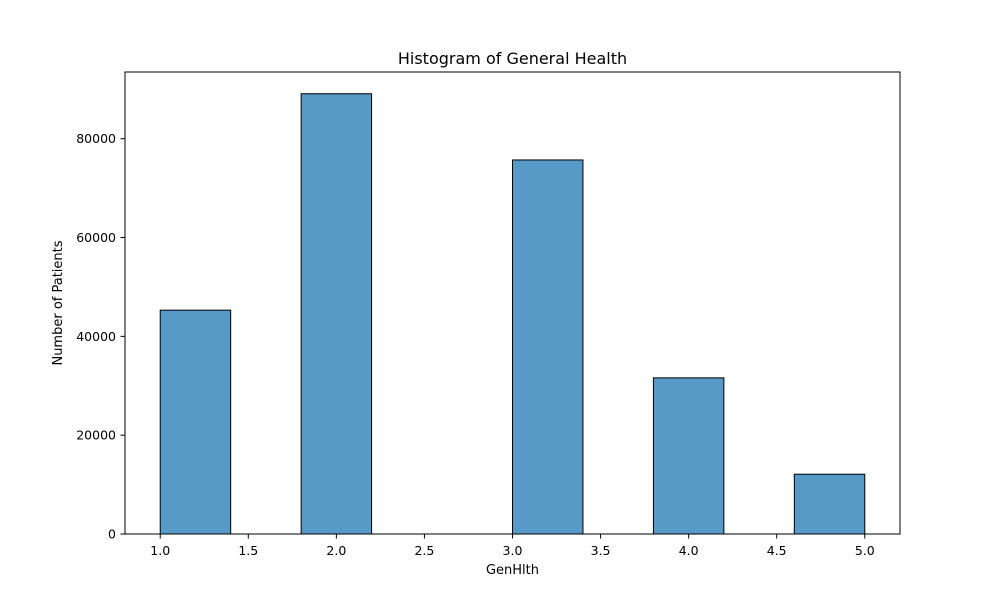 The width and height of the screenshot is (1000, 605). I want to click on chart-title: Histogram of General Health, so click(512, 58).